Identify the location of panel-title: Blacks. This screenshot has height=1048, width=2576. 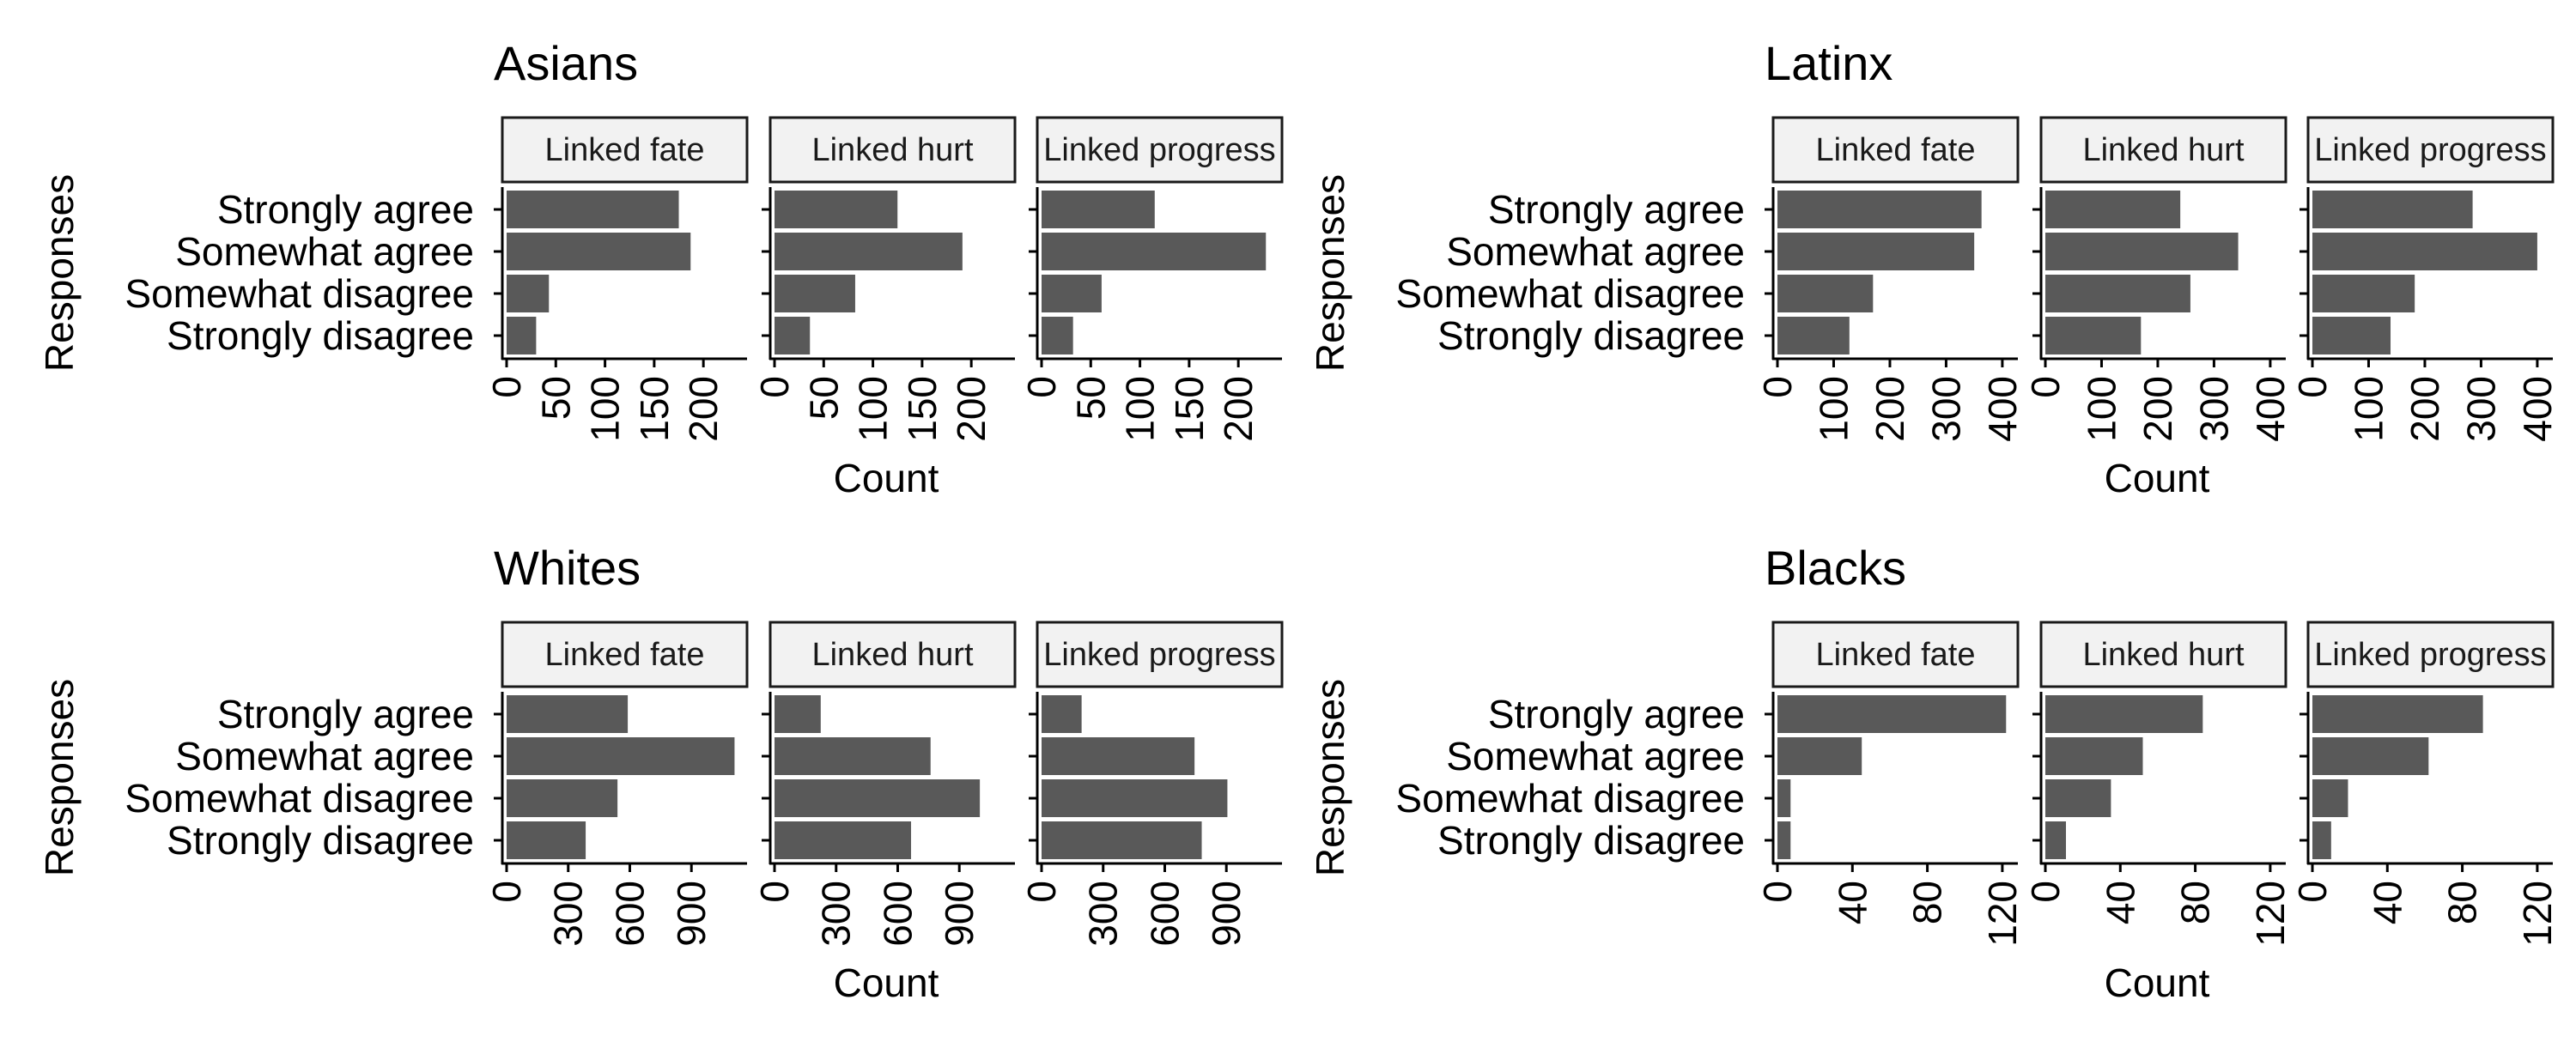
(1836, 568).